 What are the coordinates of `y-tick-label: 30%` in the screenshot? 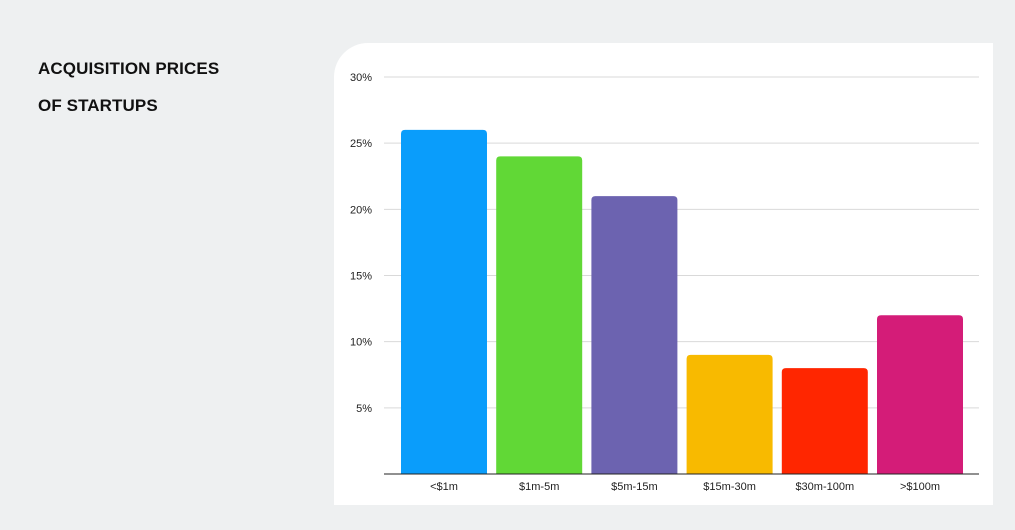 It's located at (361, 78).